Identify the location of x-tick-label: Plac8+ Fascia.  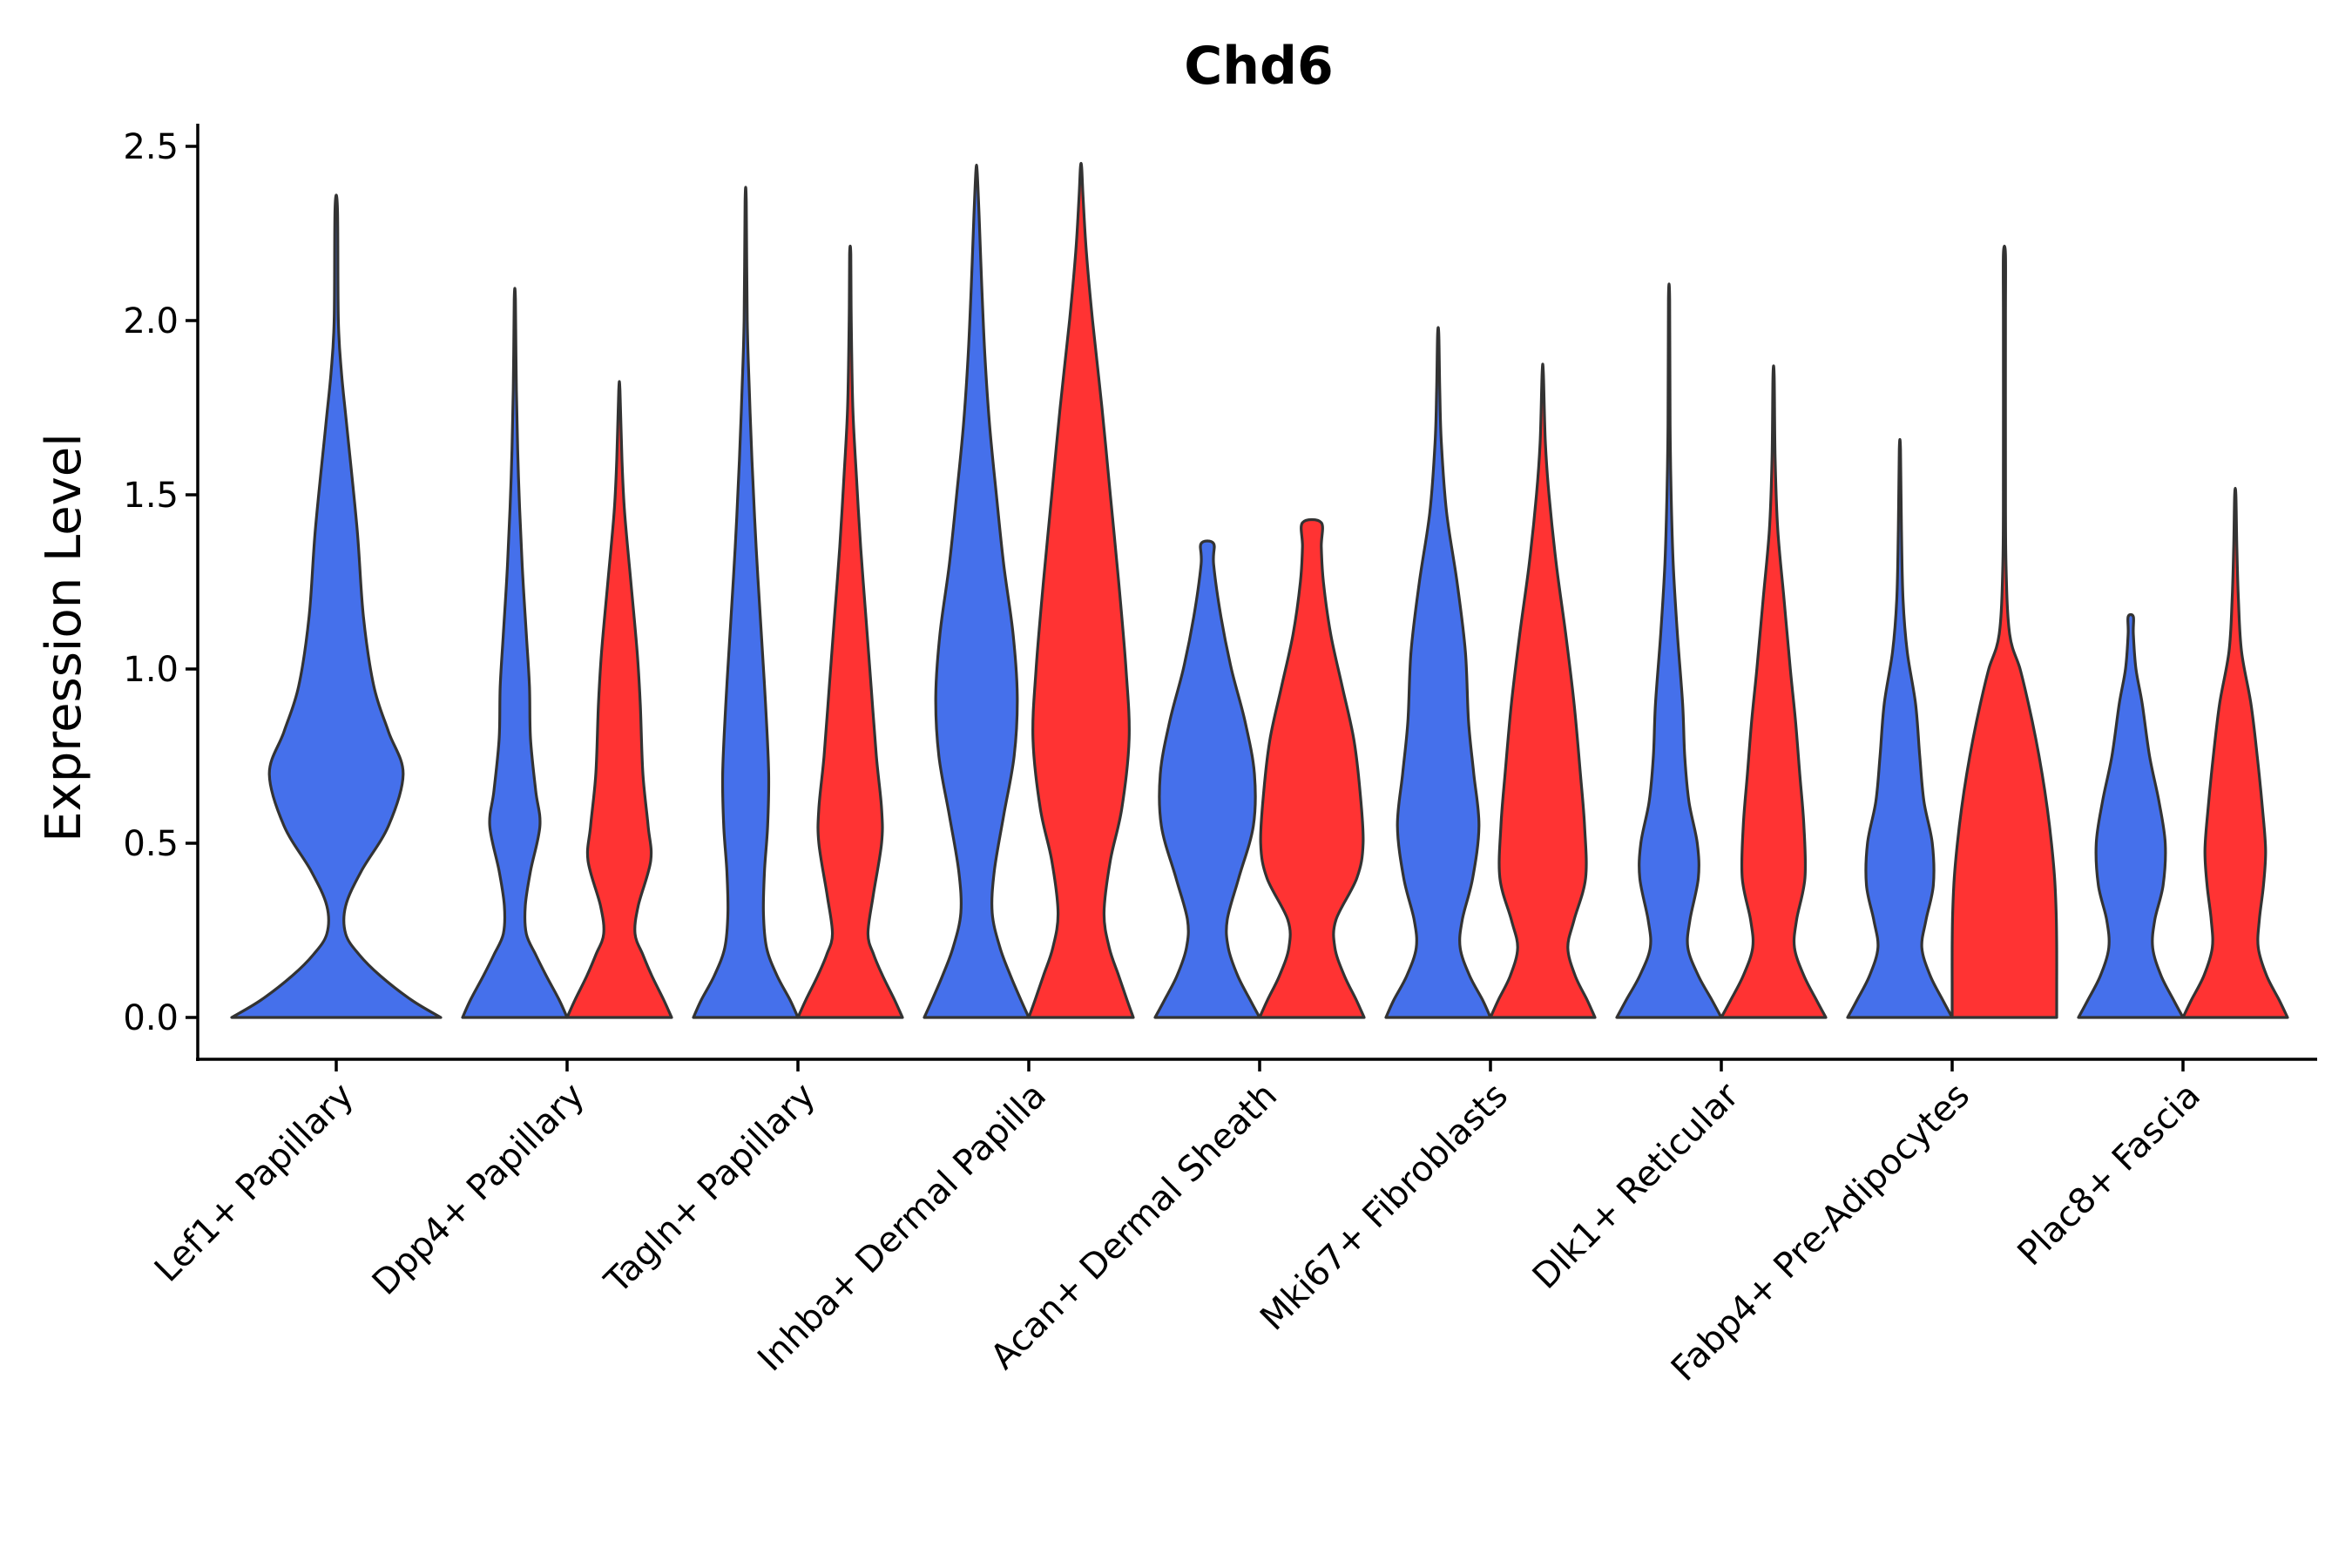
(2110, 1175).